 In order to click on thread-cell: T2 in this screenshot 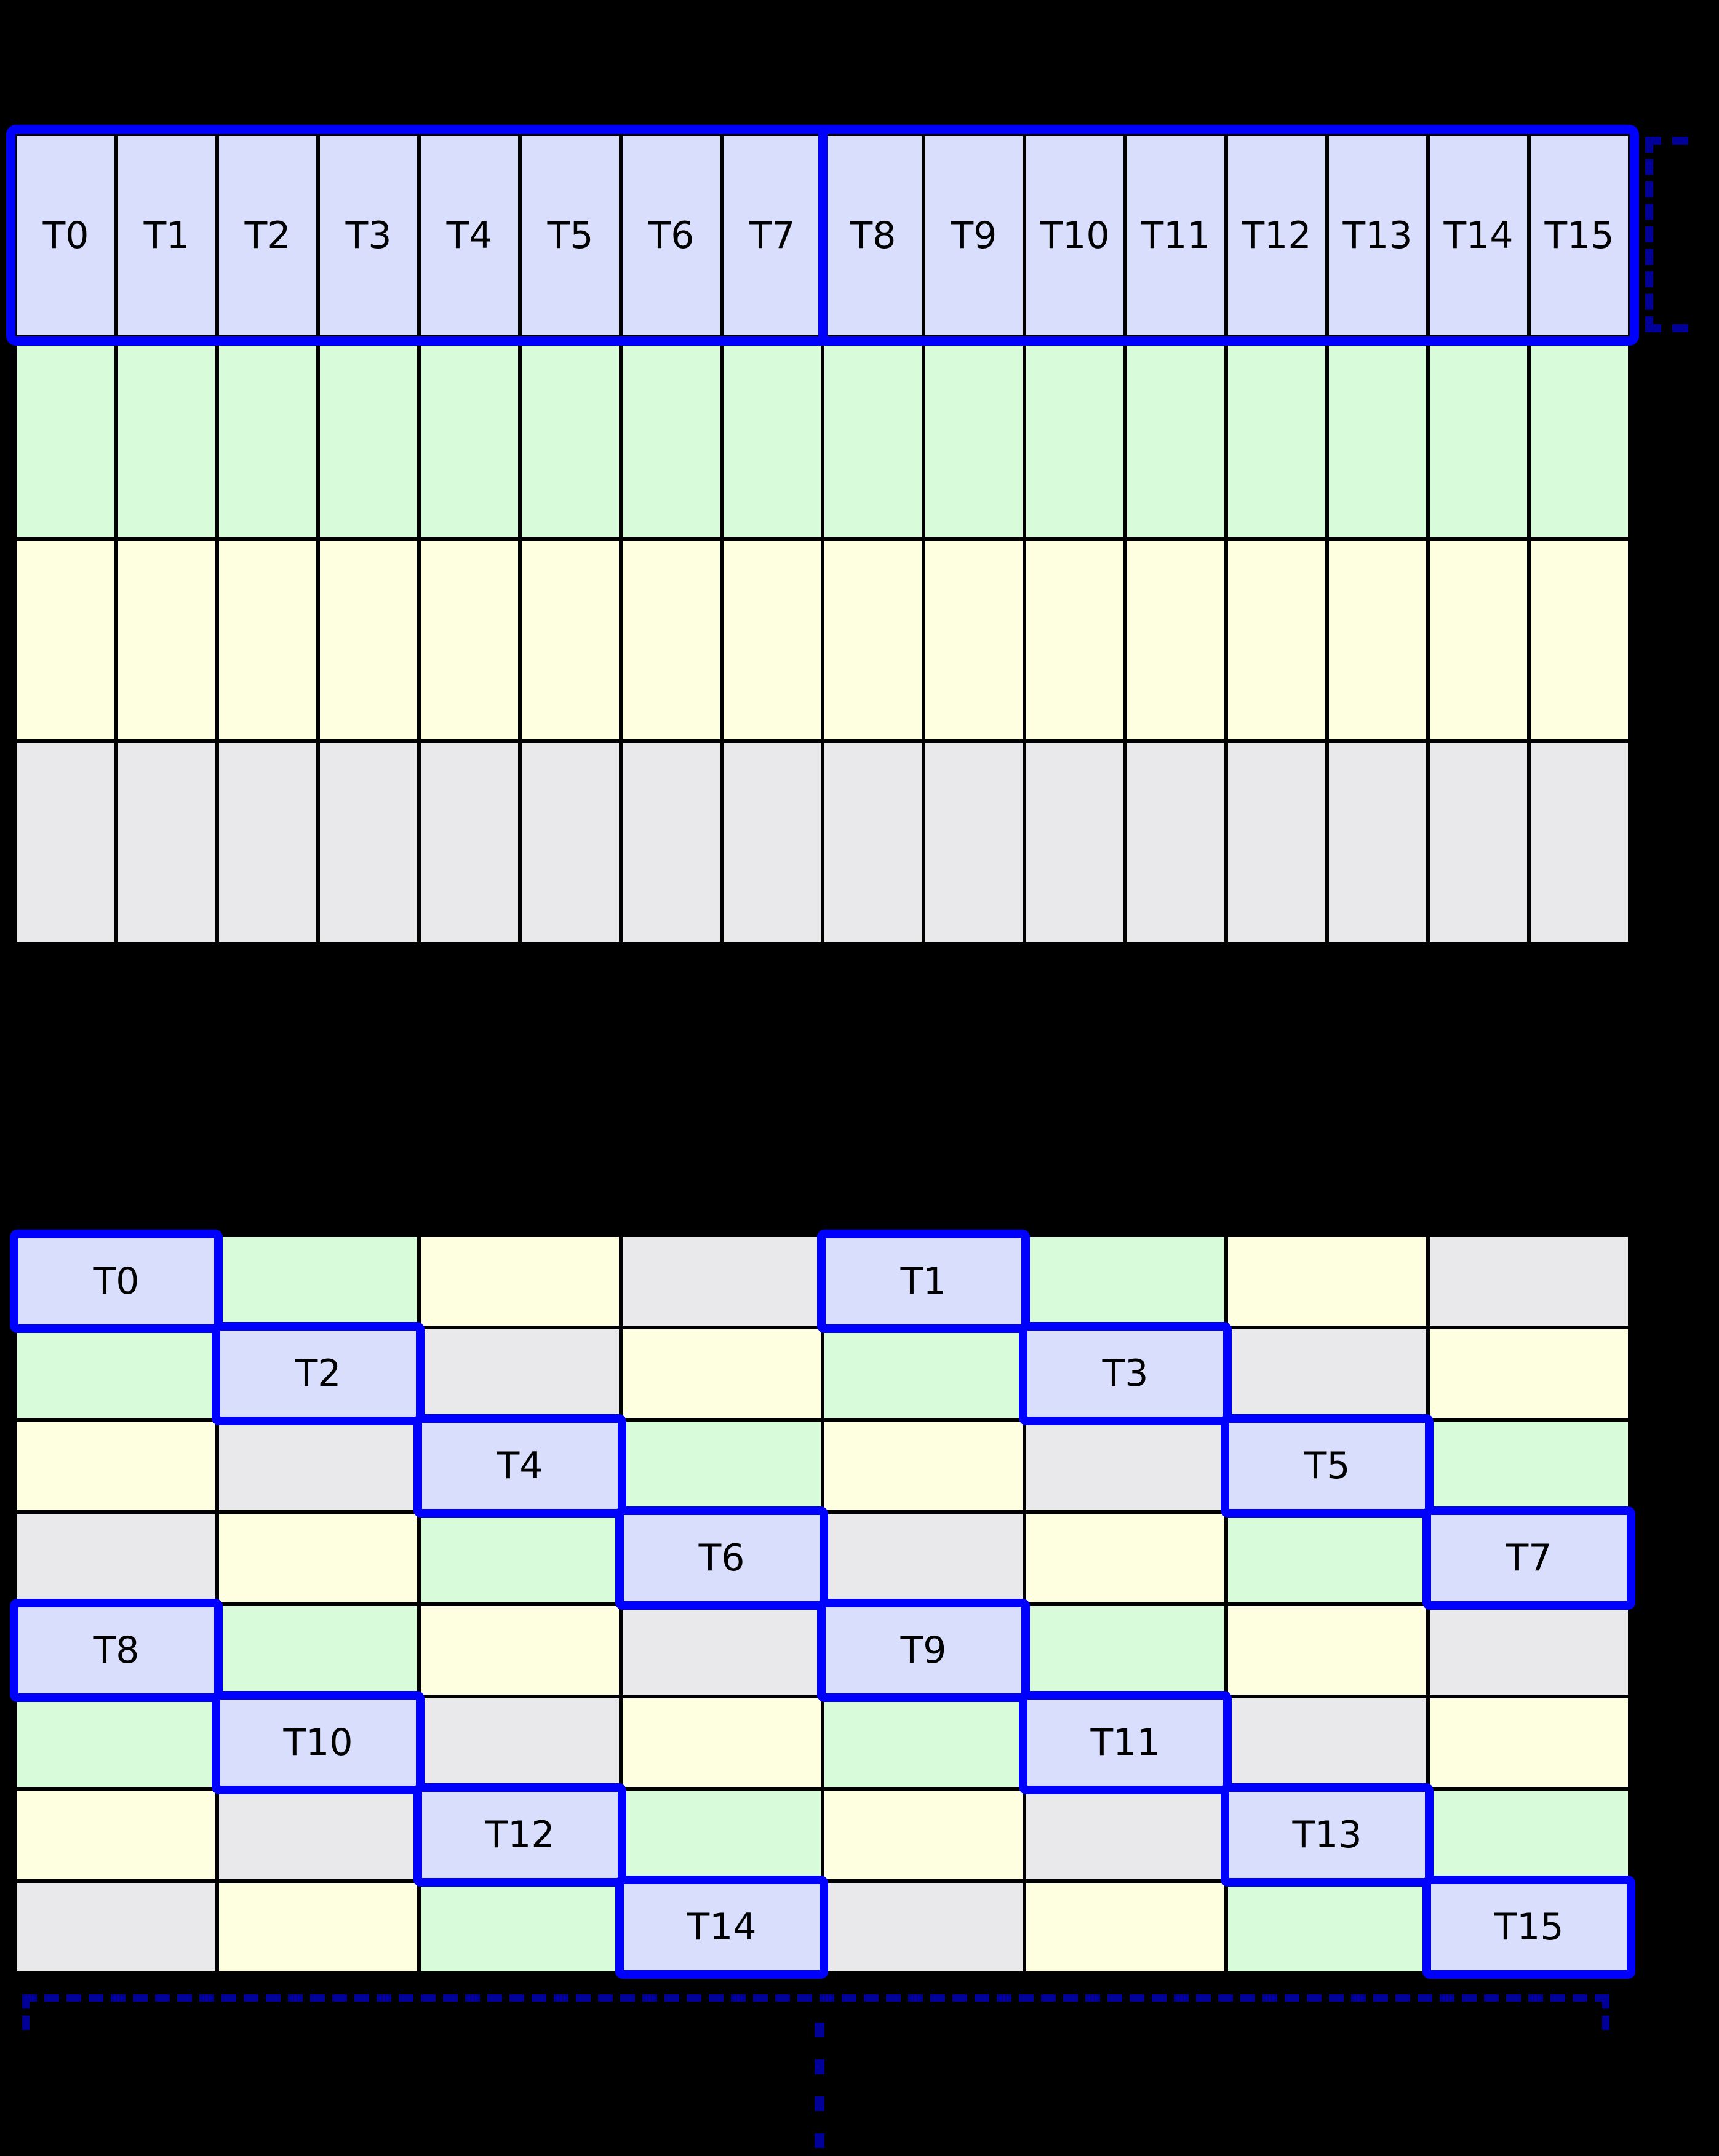, I will do `click(319, 1373)`.